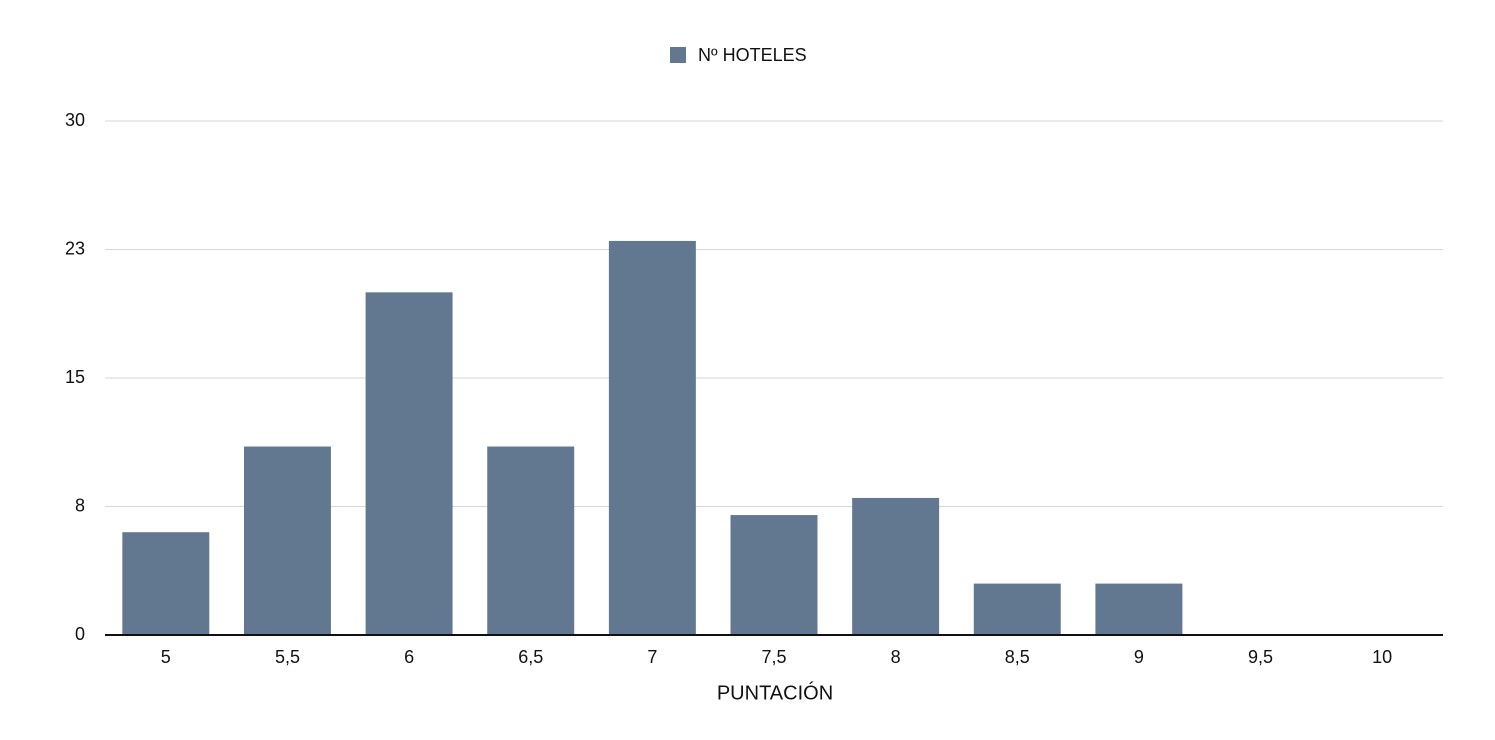  Describe the element at coordinates (1017, 657) in the screenshot. I see `x-tick-label: 8,5` at that location.